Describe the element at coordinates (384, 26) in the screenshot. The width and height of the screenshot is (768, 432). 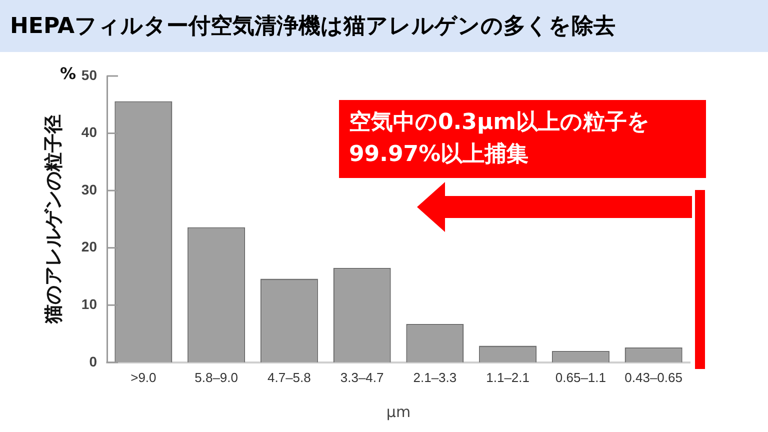
I see `chart-title: HEPAフィルター付空気清浄機は猫アレルゲンの多くを除去` at that location.